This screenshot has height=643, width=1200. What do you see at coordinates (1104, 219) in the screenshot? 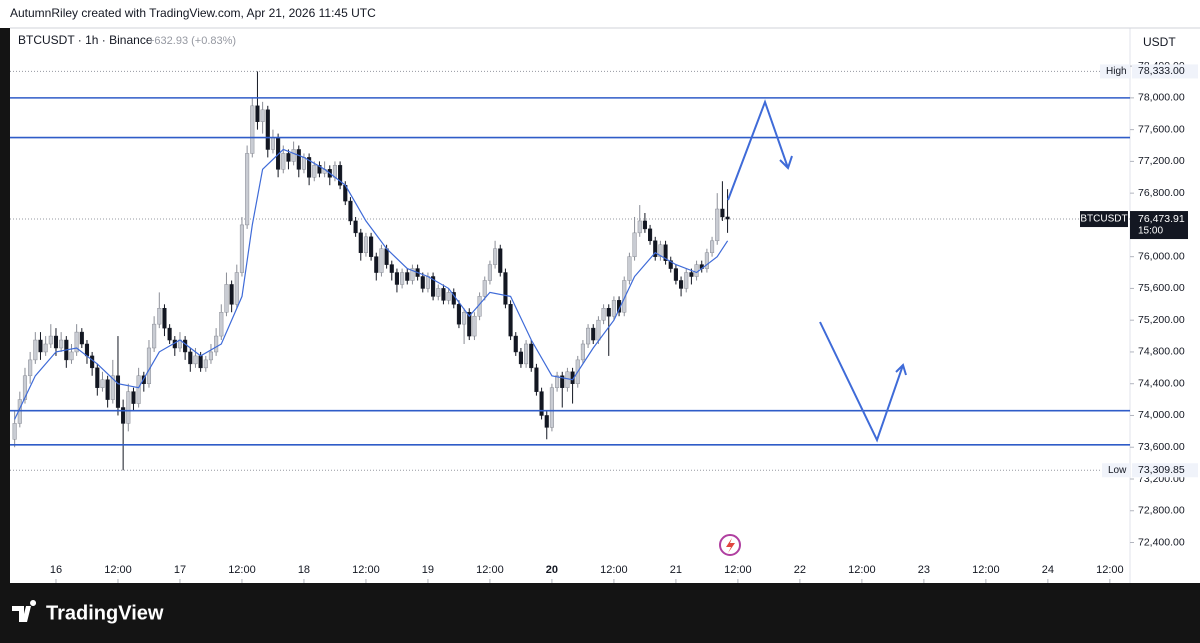
I see `symbol-tag-bg` at bounding box center [1104, 219].